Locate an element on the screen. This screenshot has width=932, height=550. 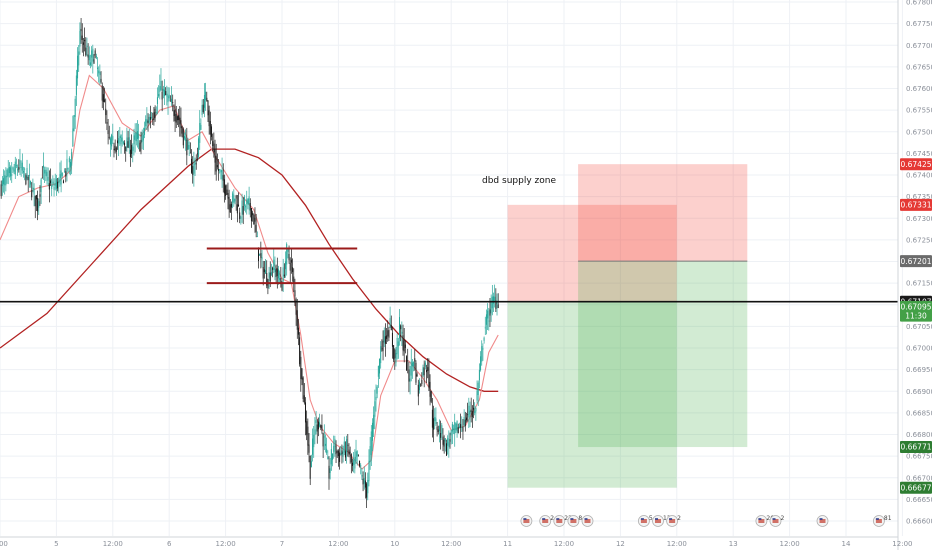
price-tag: 0.67201 is located at coordinates (916, 261).